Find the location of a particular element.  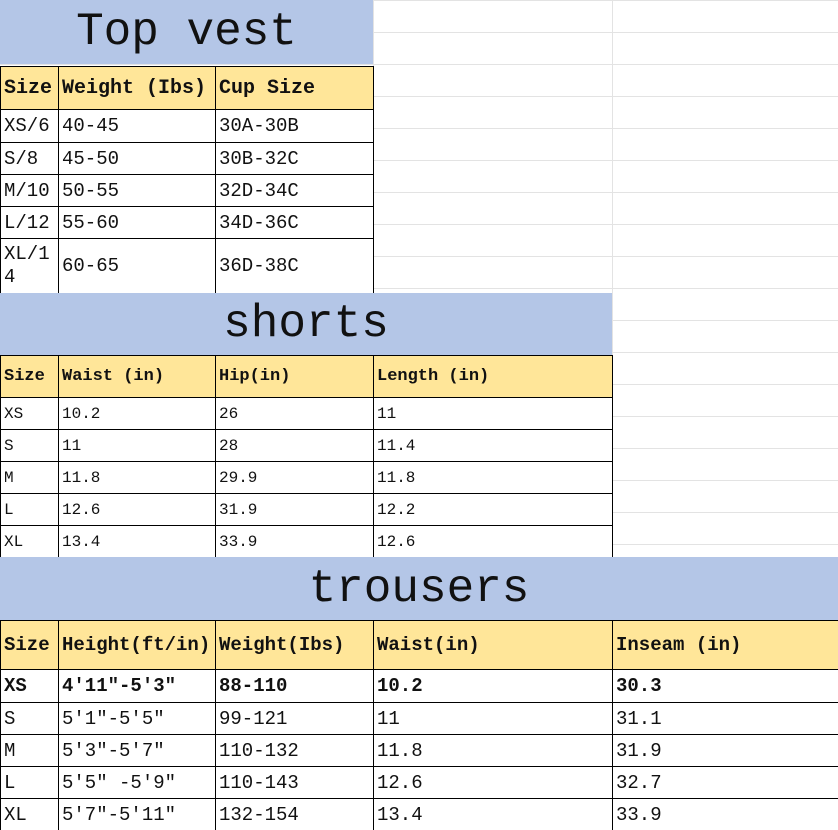

column-header: Cup Size is located at coordinates (294, 88).